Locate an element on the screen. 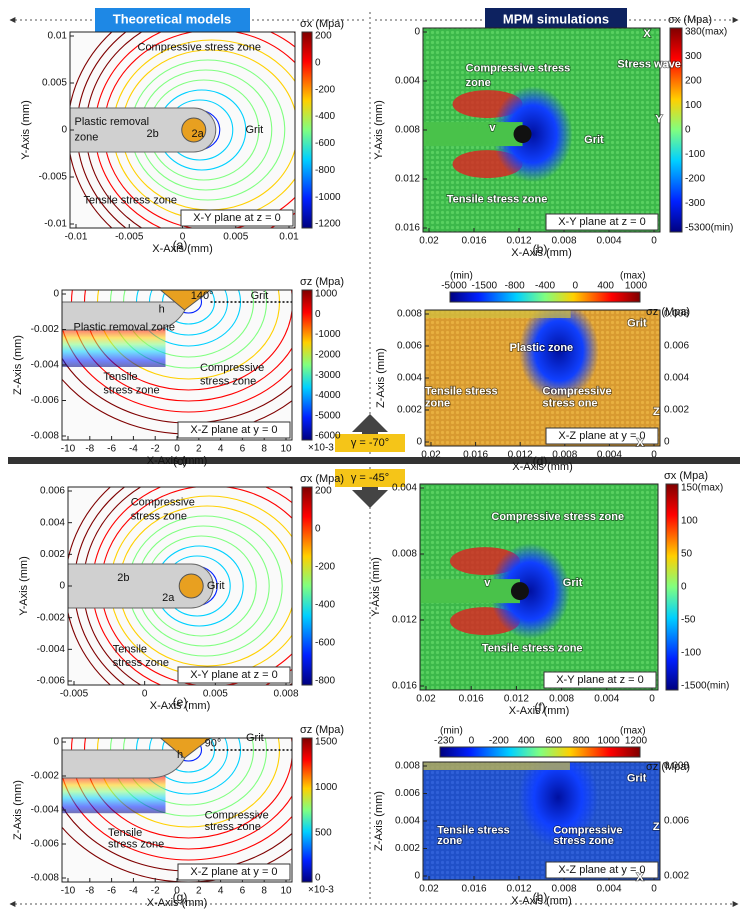  caption: (a) is located at coordinates (180, 245).